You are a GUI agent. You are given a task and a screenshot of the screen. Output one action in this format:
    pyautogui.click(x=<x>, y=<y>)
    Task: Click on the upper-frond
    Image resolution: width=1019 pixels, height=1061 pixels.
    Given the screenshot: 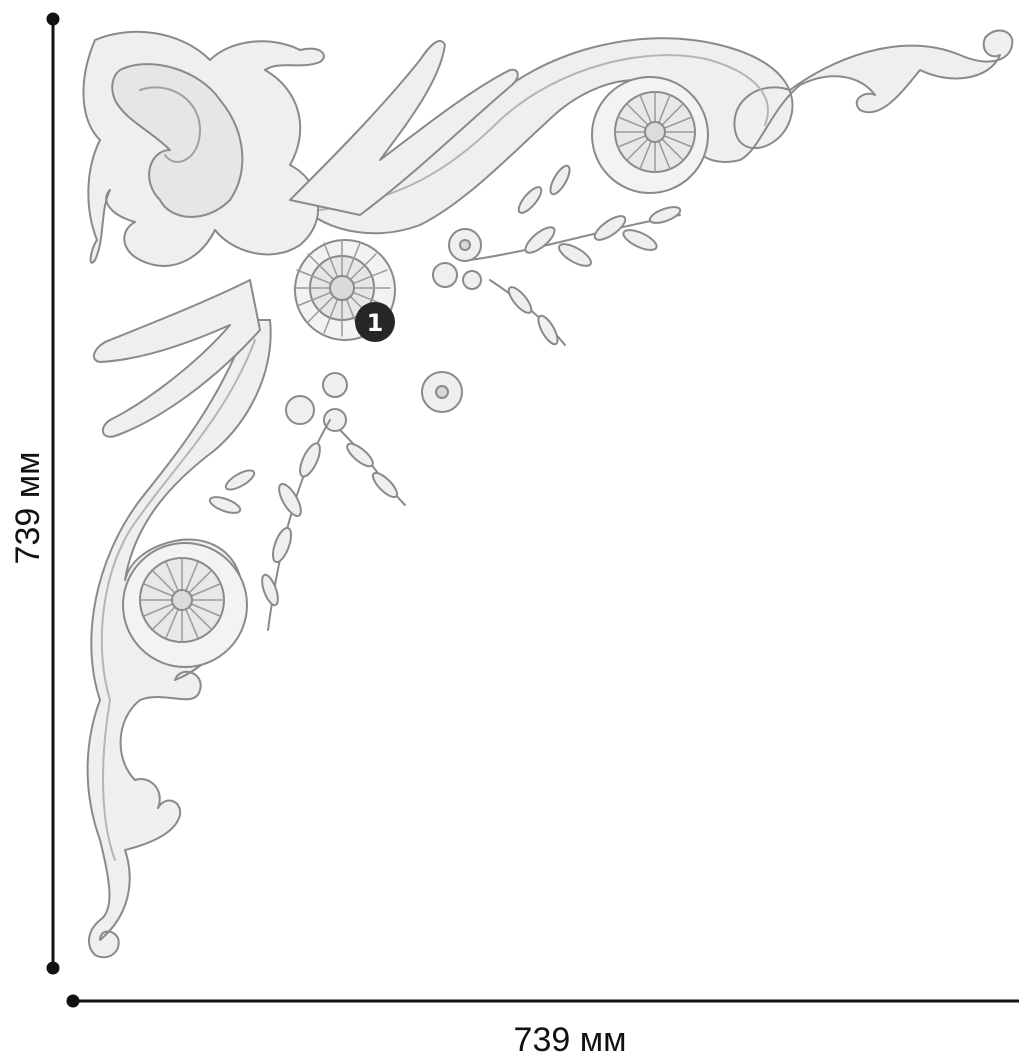 What is the action you would take?
    pyautogui.click(x=404, y=128)
    